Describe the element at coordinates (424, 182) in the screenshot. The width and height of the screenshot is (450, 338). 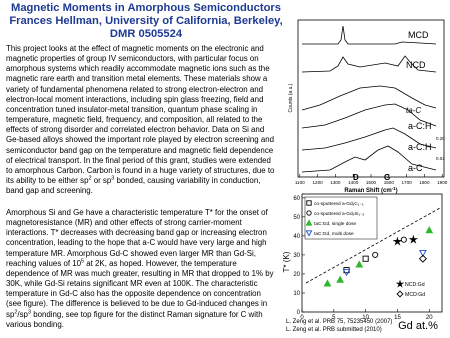
I see `x-tick-label: 1800` at that location.